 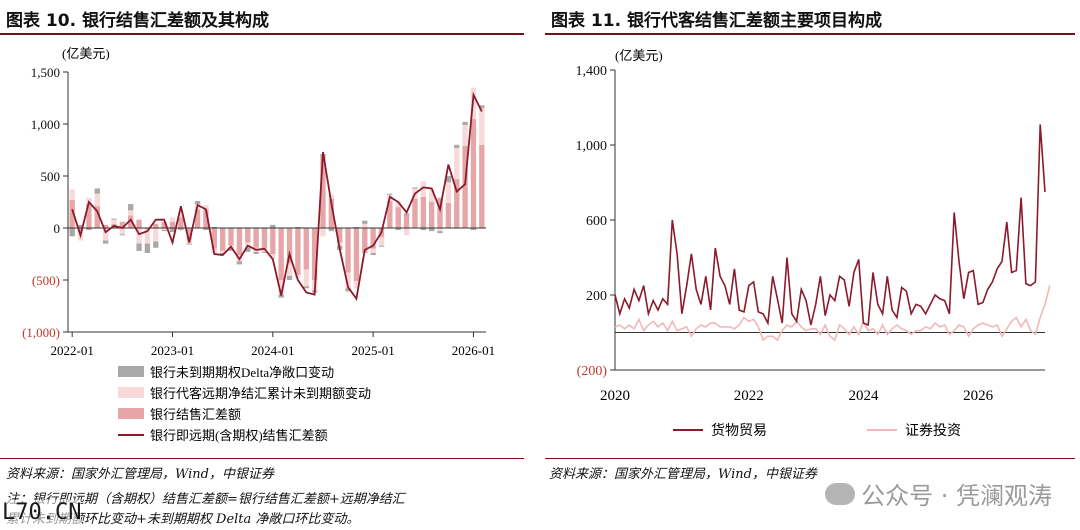 What do you see at coordinates (596, 296) in the screenshot?
I see `right-y-tick-label: 200` at bounding box center [596, 296].